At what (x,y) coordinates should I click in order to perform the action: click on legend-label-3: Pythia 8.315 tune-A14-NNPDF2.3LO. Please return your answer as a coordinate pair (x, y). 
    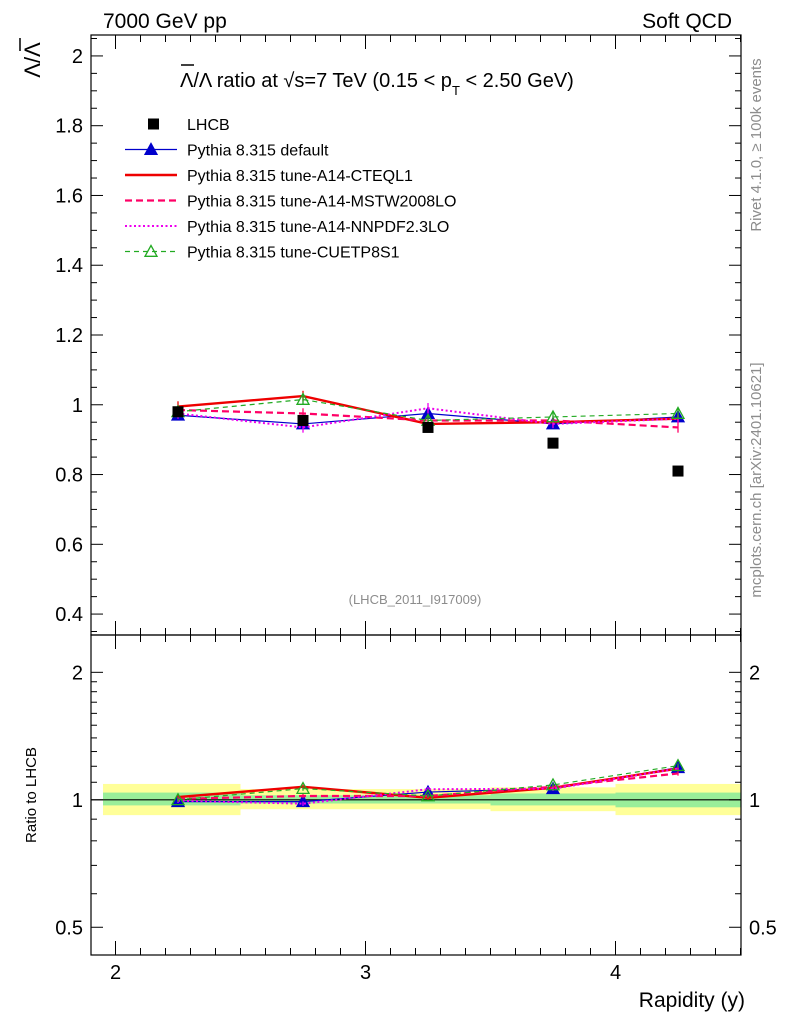
    Looking at the image, I should click on (318, 227).